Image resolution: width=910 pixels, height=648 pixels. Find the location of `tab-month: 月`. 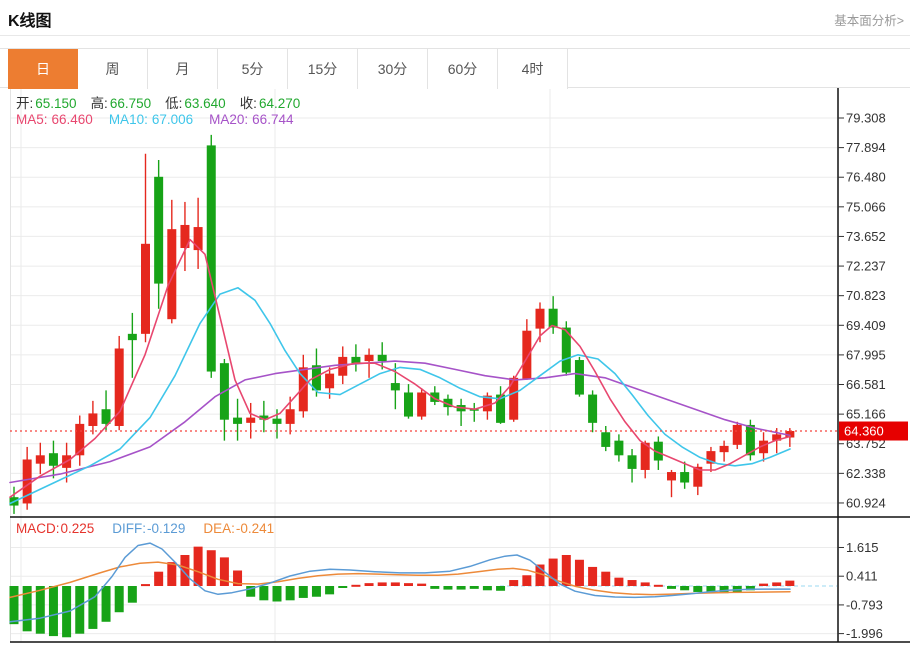

tab-month: 月 is located at coordinates (183, 69).